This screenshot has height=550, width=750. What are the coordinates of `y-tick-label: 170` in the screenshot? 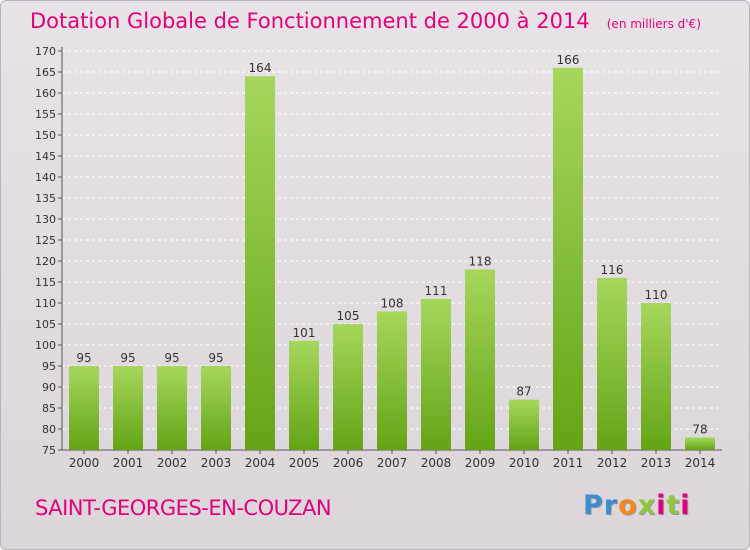 It's located at (45, 51).